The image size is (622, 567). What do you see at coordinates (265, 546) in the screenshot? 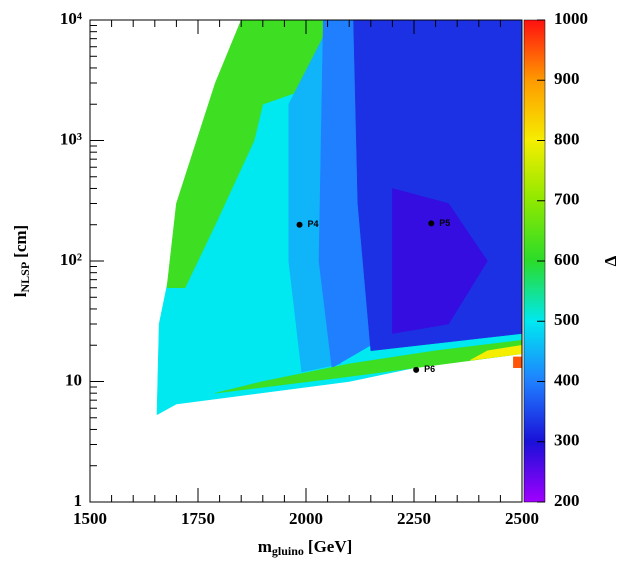
I see `x-label-main: m` at bounding box center [265, 546].